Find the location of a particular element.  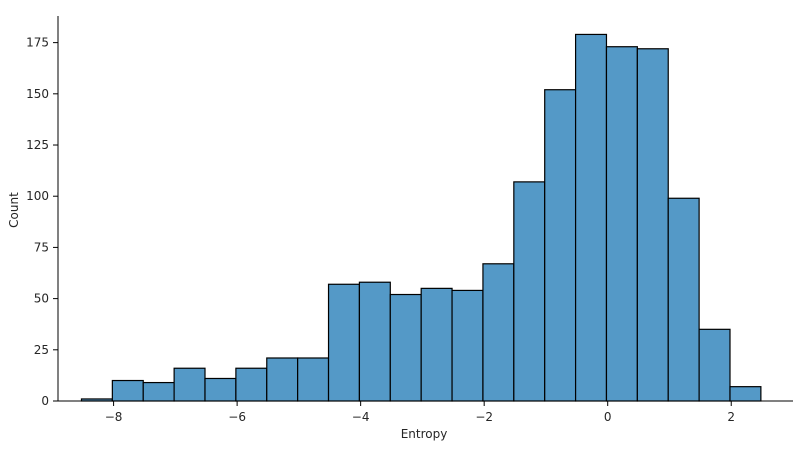

x-axis-label: Entropy is located at coordinates (424, 434).